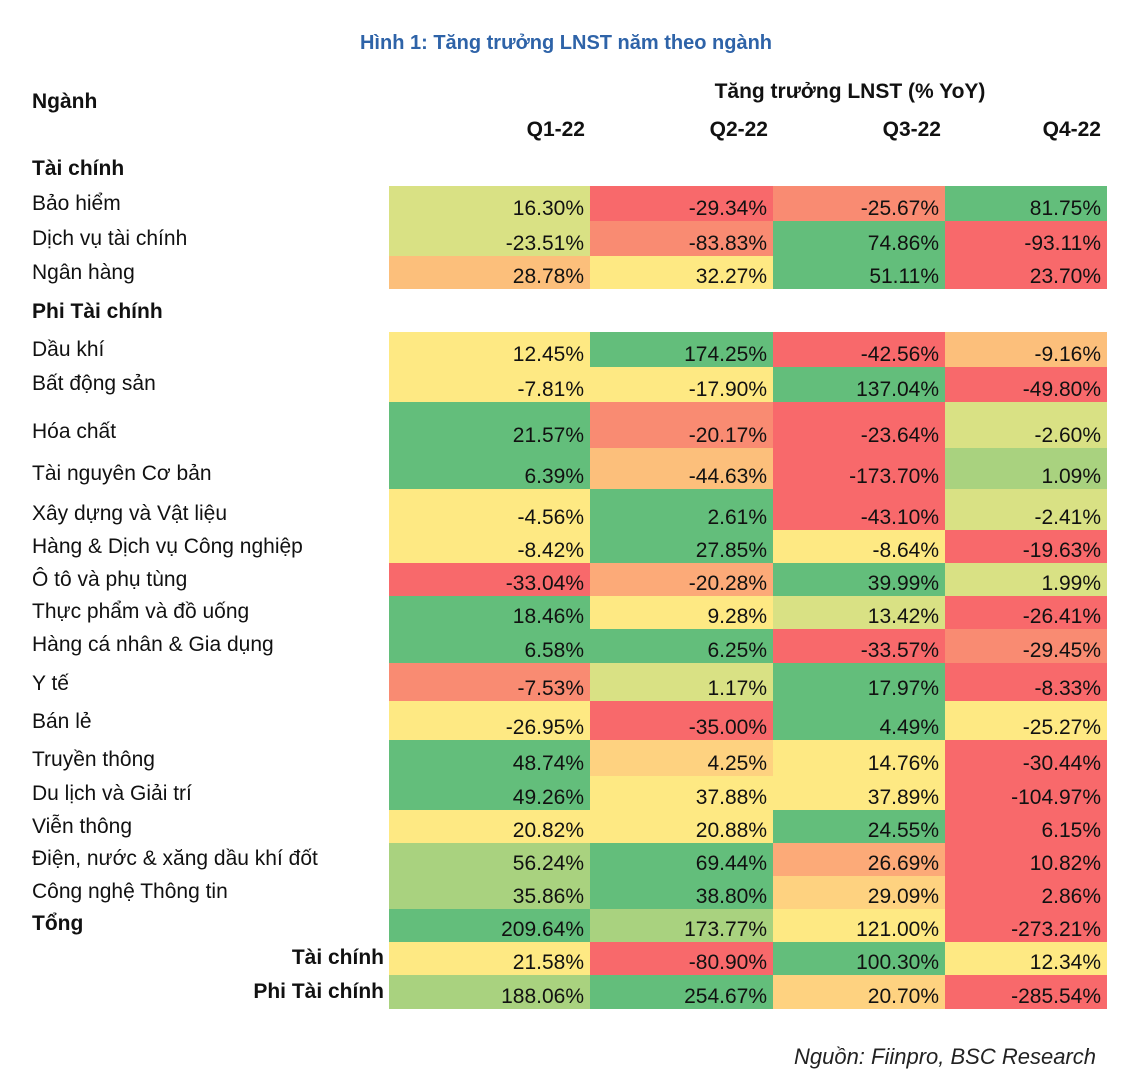  I want to click on value-cell: 1.99%, so click(1026, 579).